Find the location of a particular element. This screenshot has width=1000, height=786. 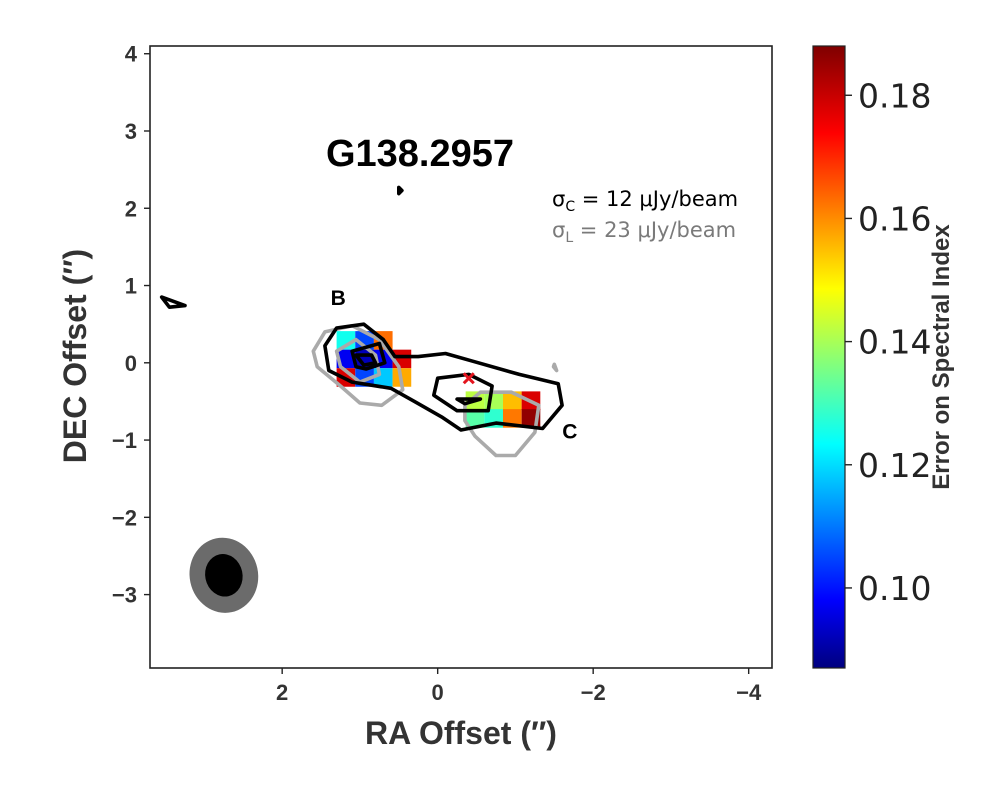

x-tick-label: 0 is located at coordinates (438, 692).